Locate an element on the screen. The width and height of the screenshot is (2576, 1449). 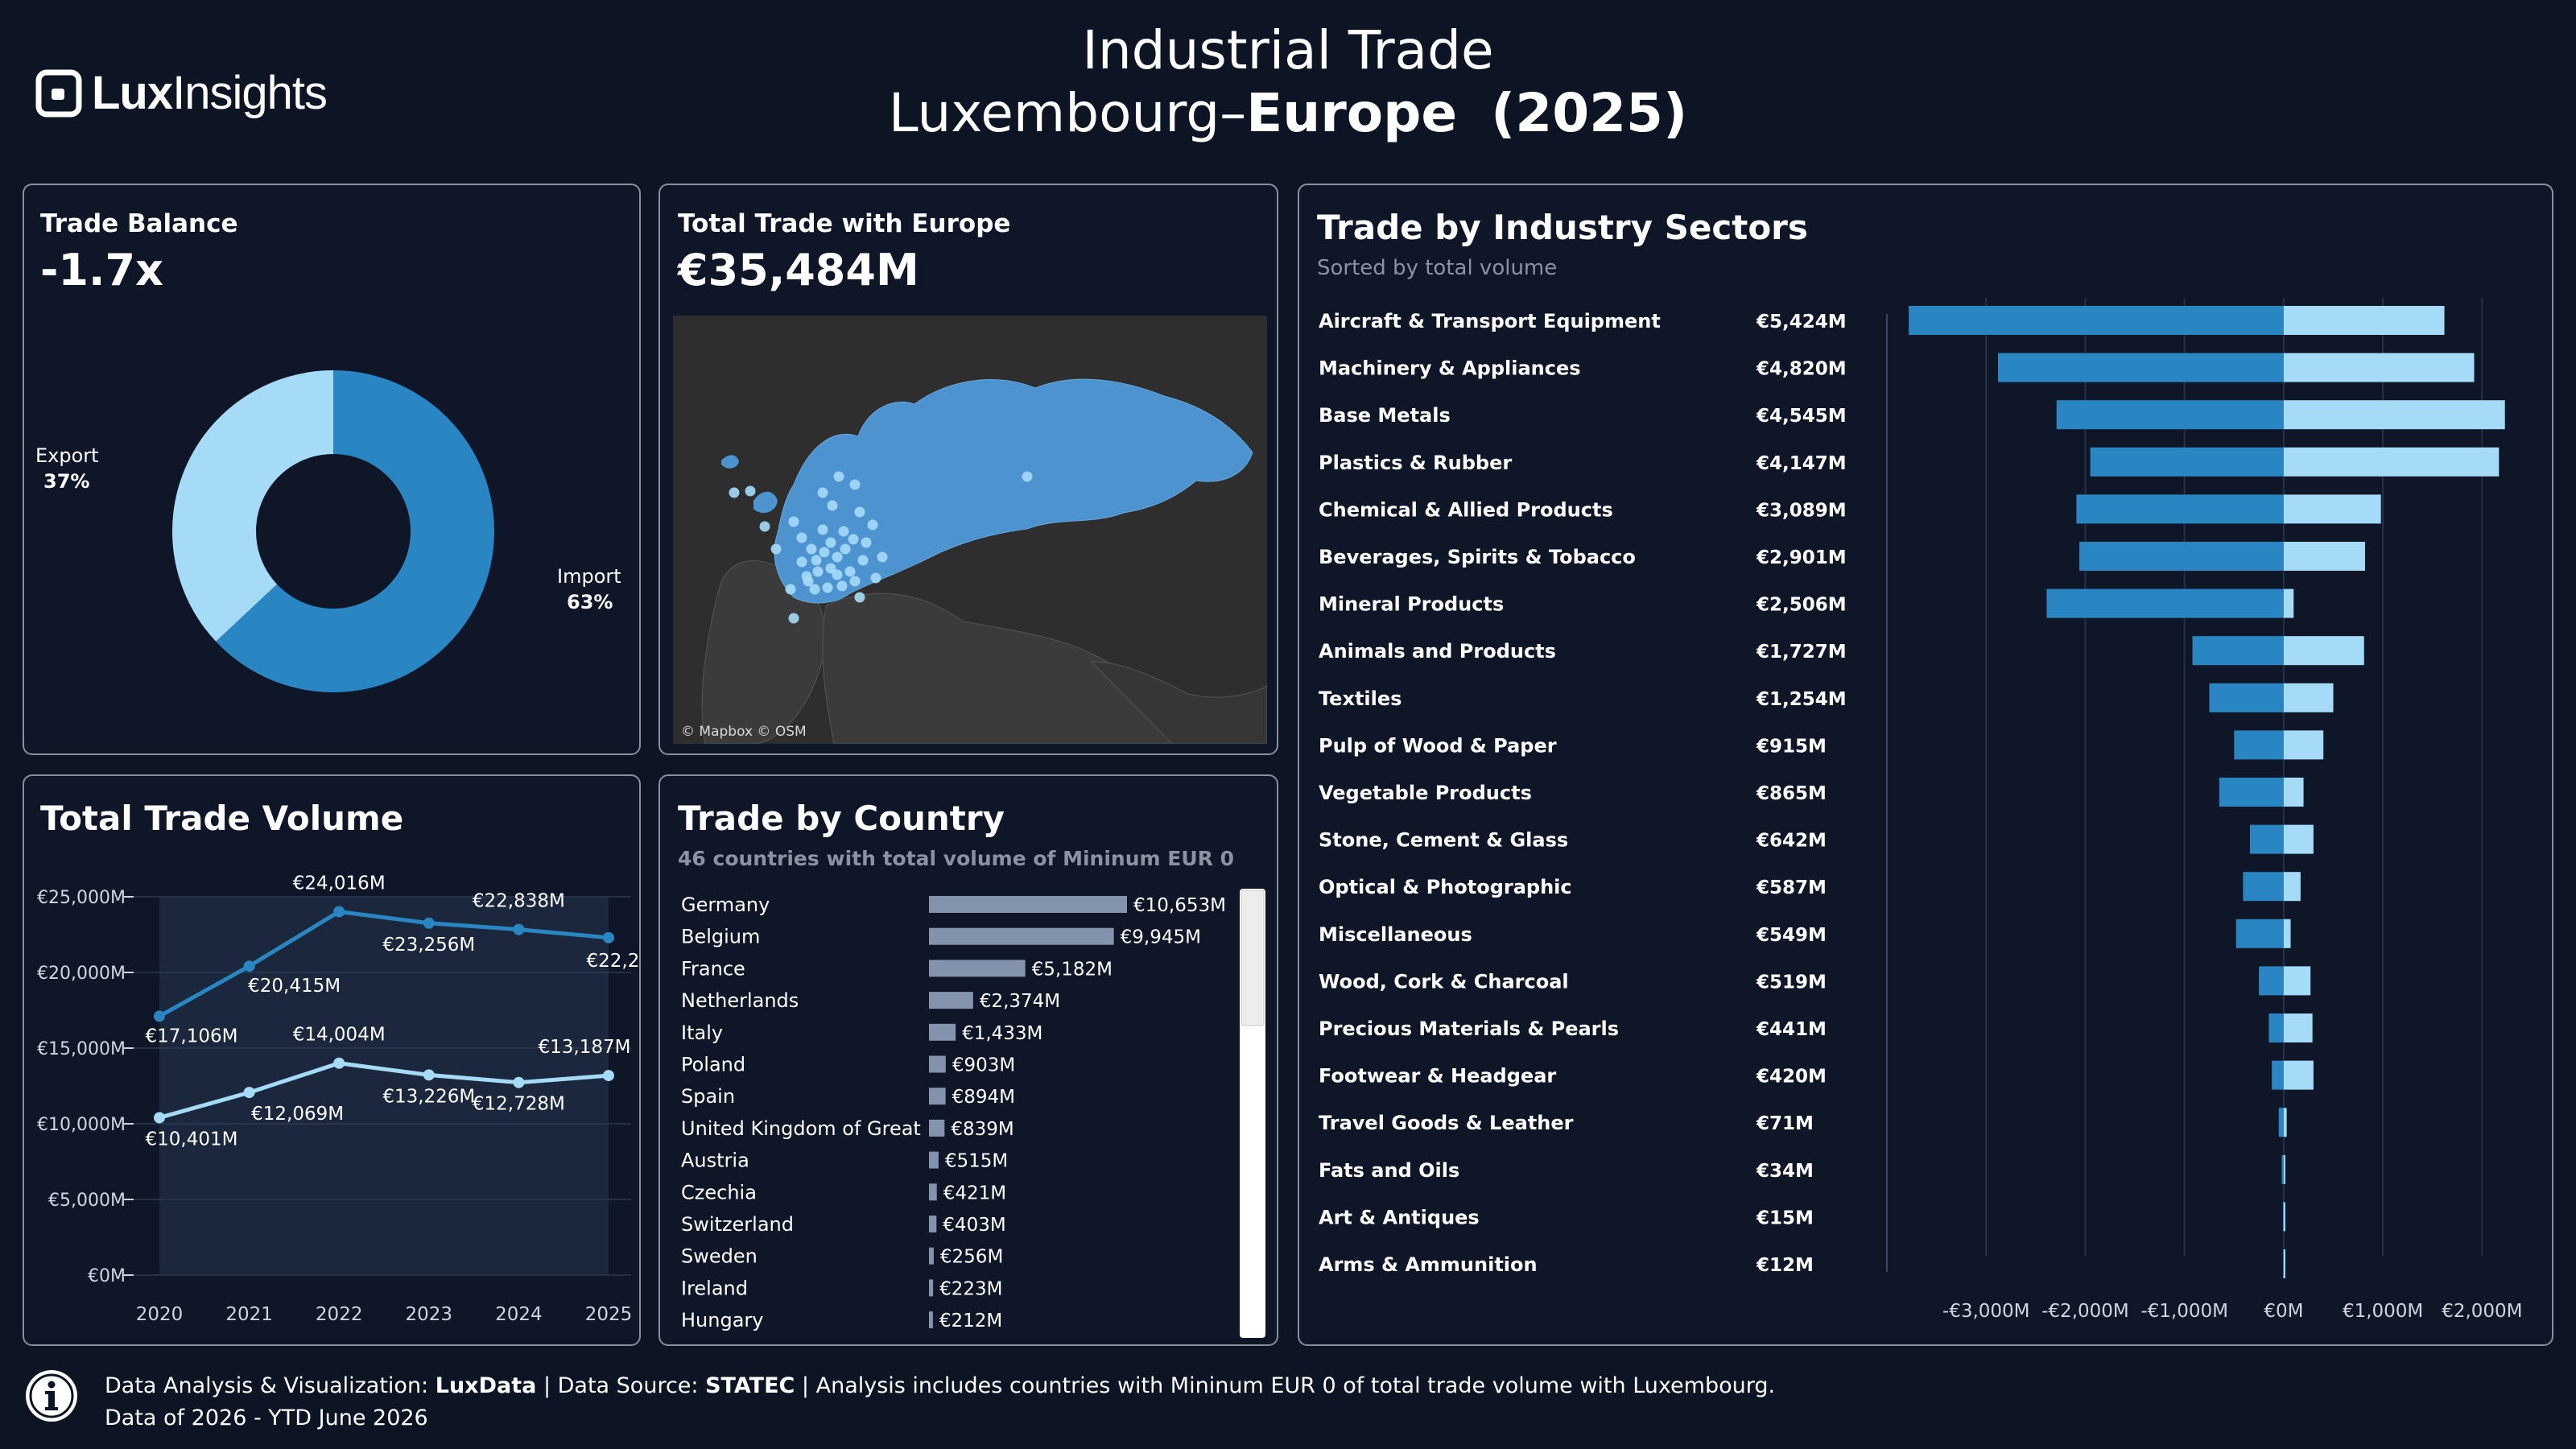
donut-slice-export is located at coordinates (252, 506).